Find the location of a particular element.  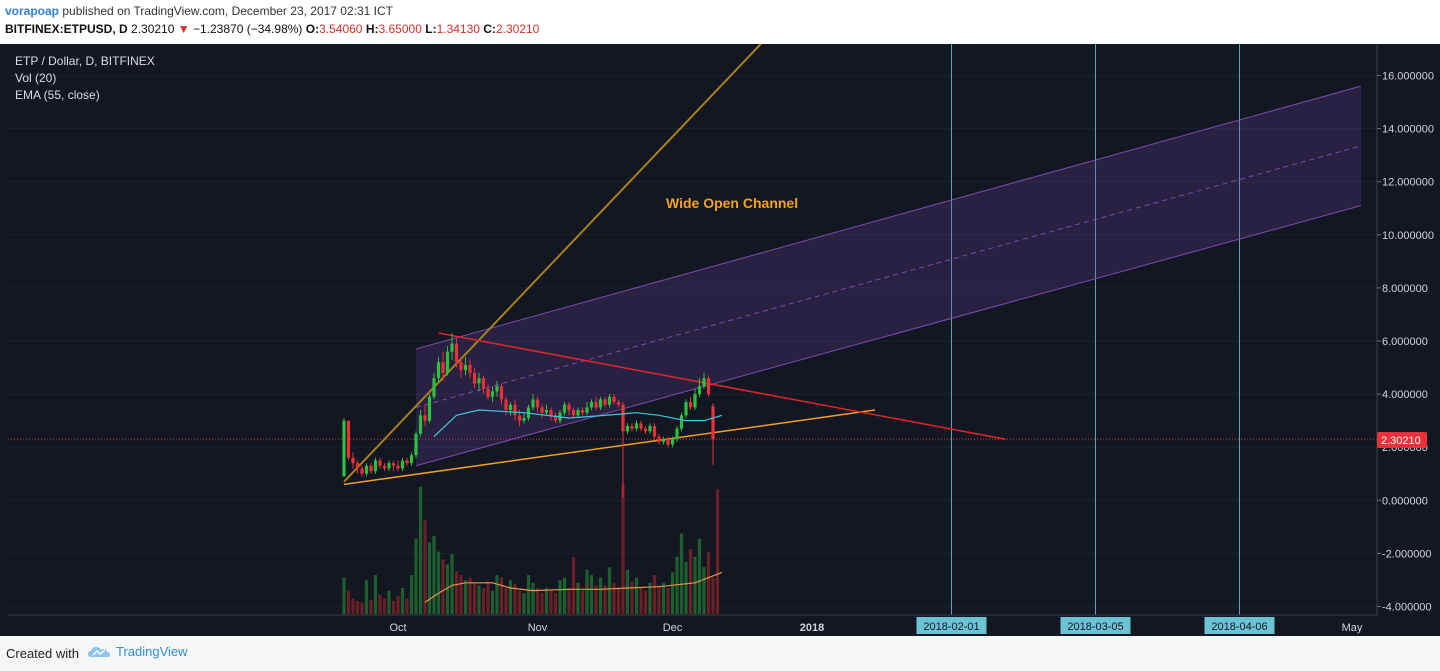

low-label: L: is located at coordinates (431, 29).